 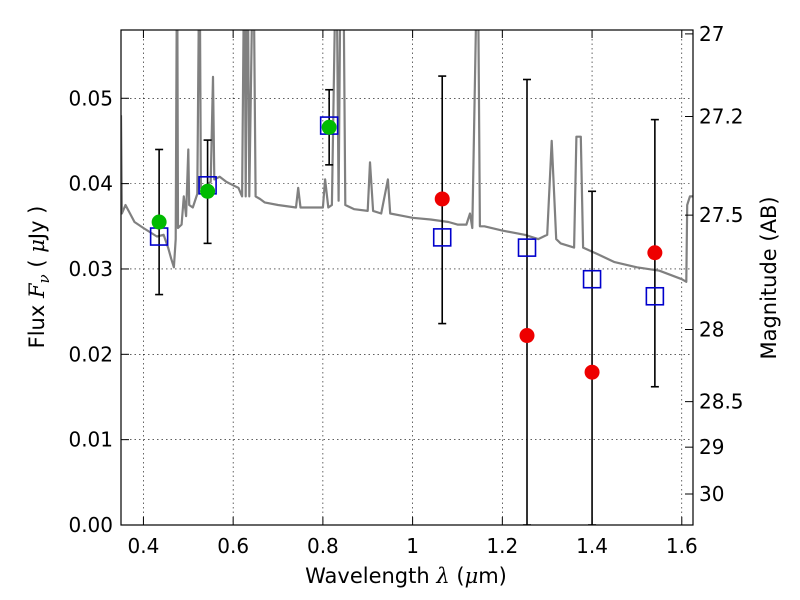 What do you see at coordinates (90, 525) in the screenshot?
I see `y-tick-label: 0.00` at bounding box center [90, 525].